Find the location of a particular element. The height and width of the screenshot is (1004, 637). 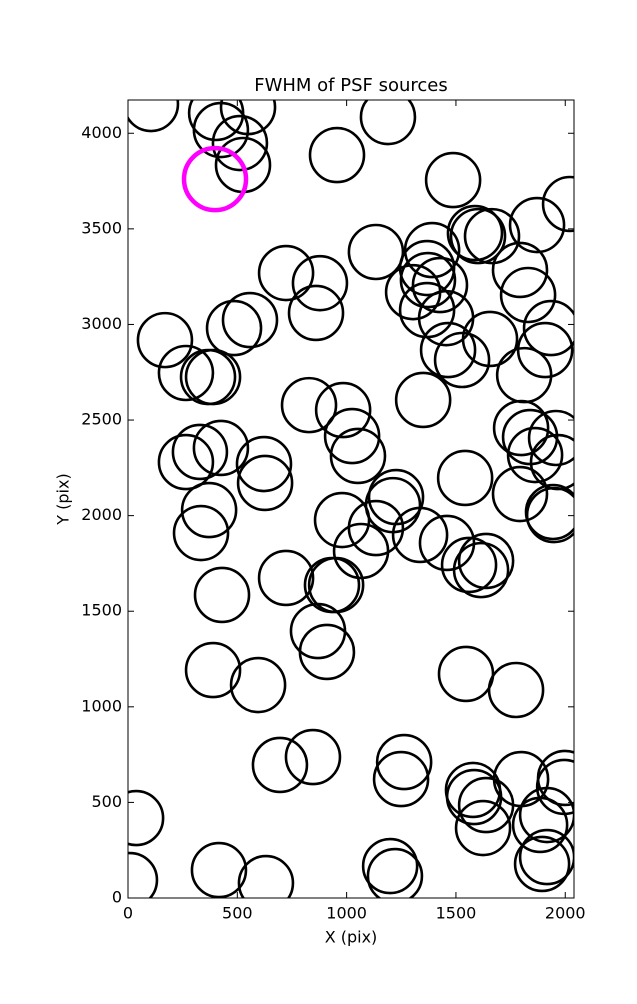

y-tick-label: 500 is located at coordinates (106, 801).